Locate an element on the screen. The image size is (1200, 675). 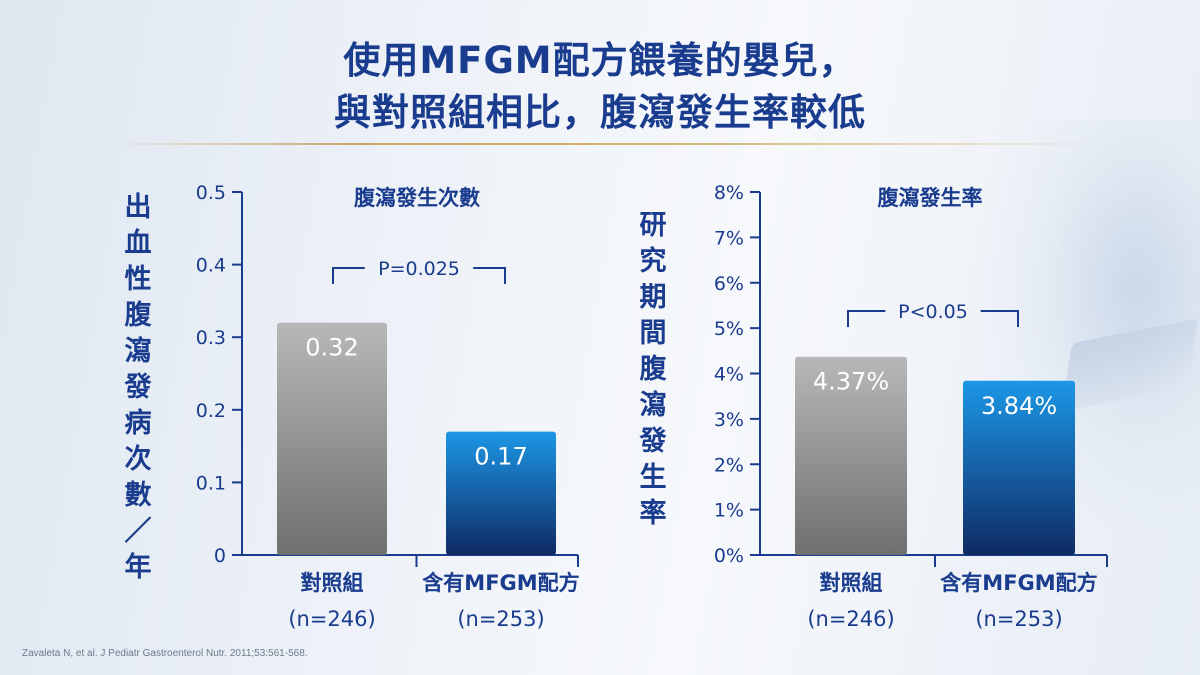
chart2-category-label: 對照組 is located at coordinates (851, 583).